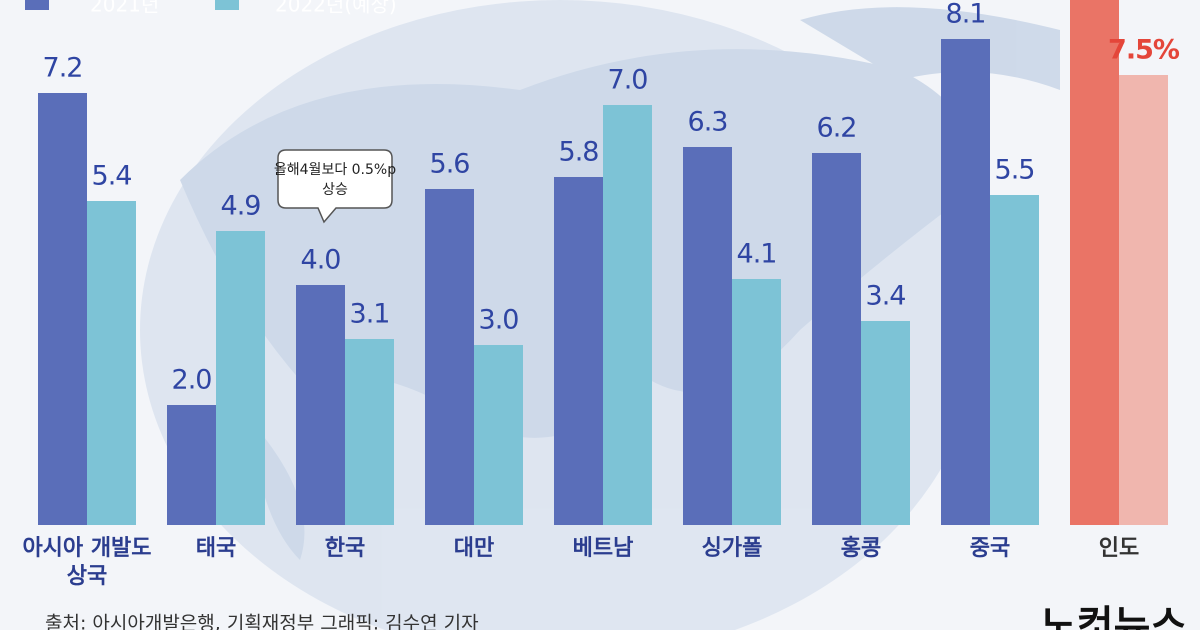 The width and height of the screenshot is (1200, 630). Describe the element at coordinates (192, 380) in the screenshot. I see `value-label: 2.0` at that location.